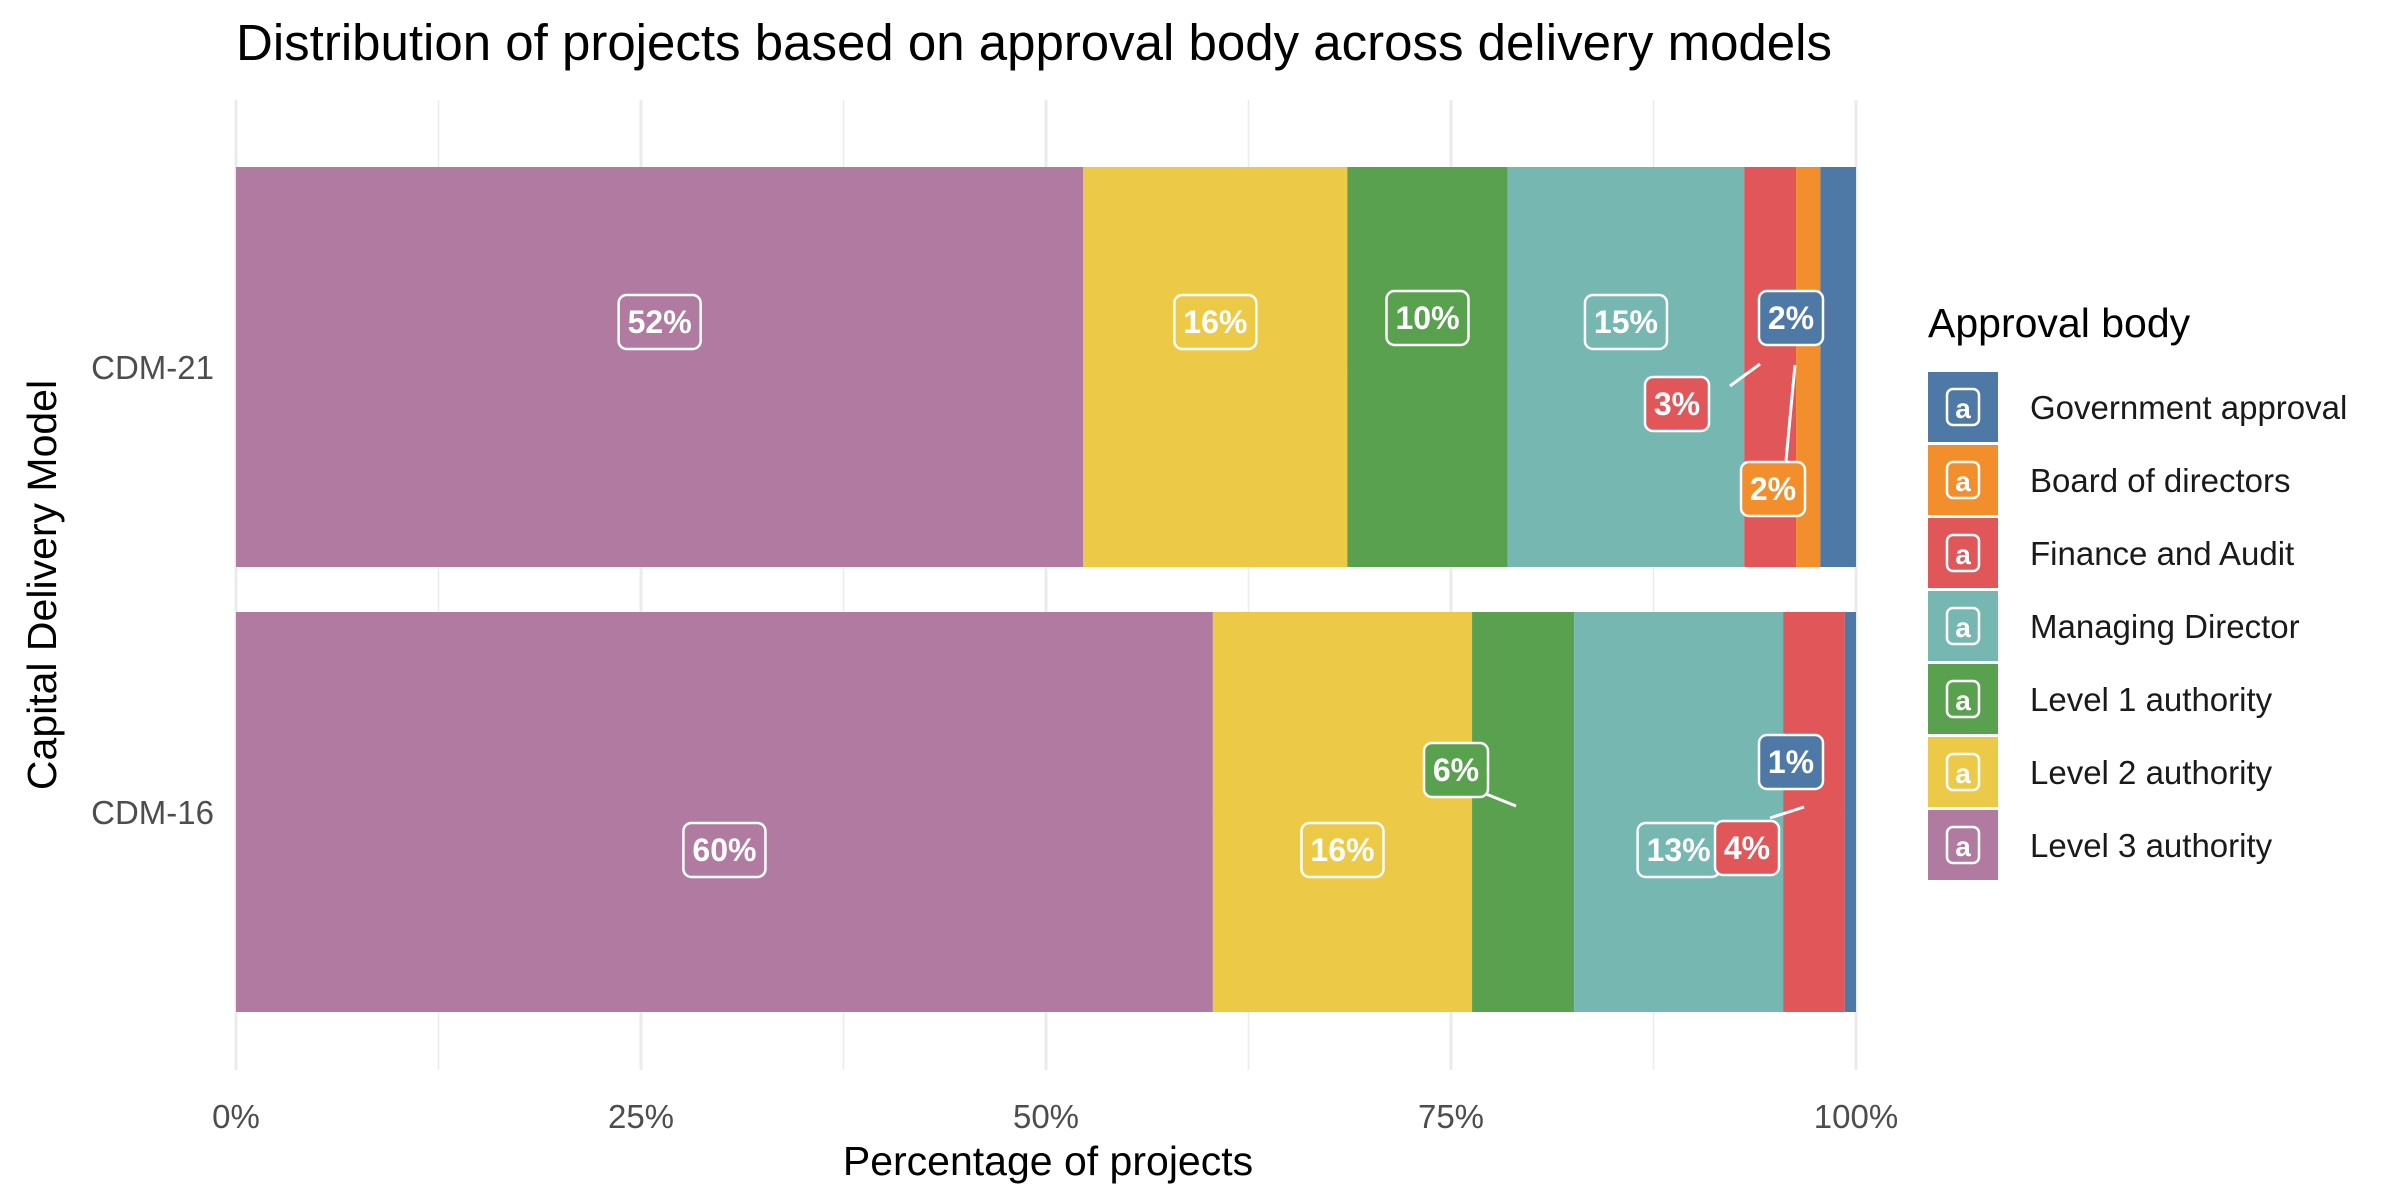  What do you see at coordinates (2188, 407) in the screenshot?
I see `legend-label: Government approval` at bounding box center [2188, 407].